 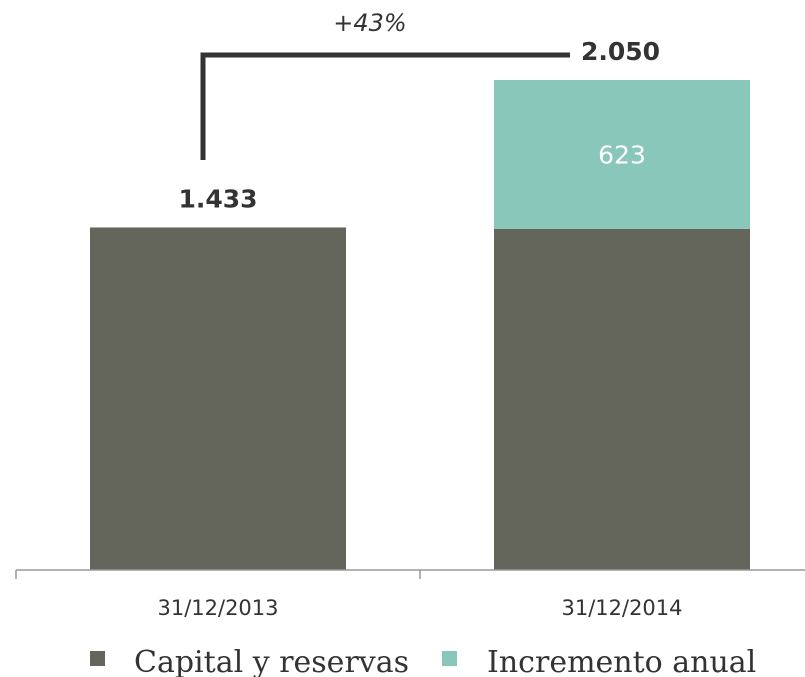 What do you see at coordinates (621, 661) in the screenshot?
I see `legend-label-incremento: Incremento anual` at bounding box center [621, 661].